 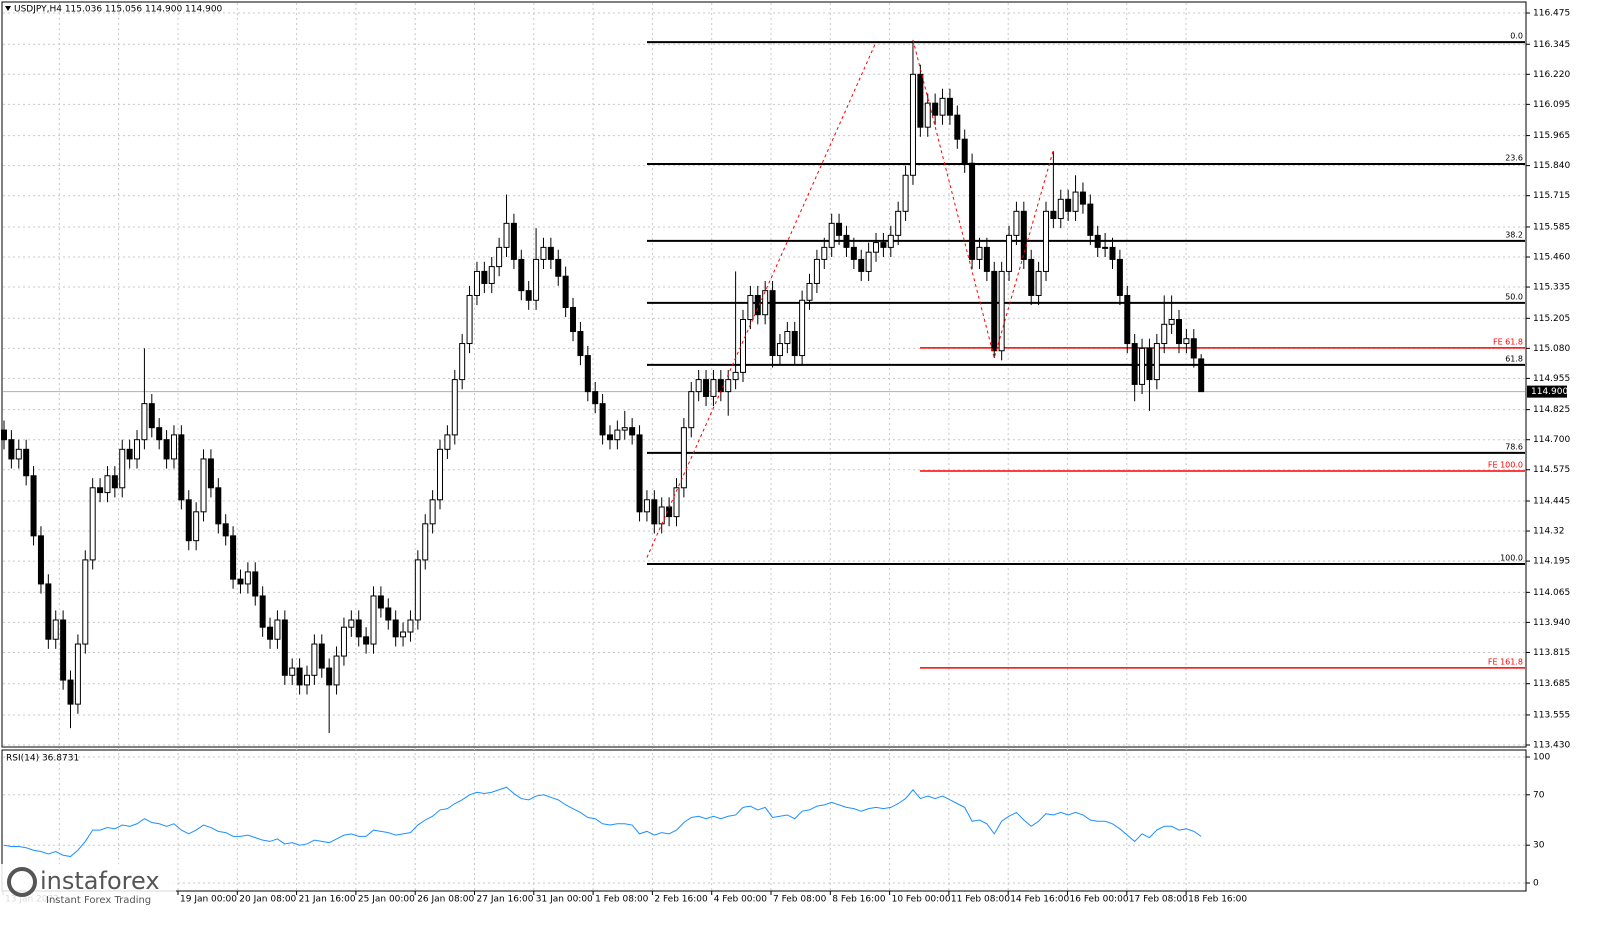 I want to click on watermark-tagline: Instant Forex Trading, so click(x=98, y=900).